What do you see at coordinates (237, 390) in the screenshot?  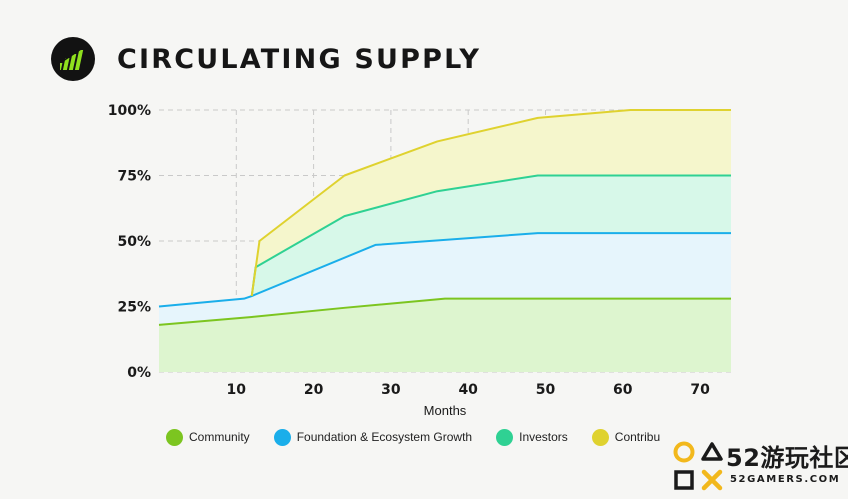 I see `x-tick-label: 10` at bounding box center [237, 390].